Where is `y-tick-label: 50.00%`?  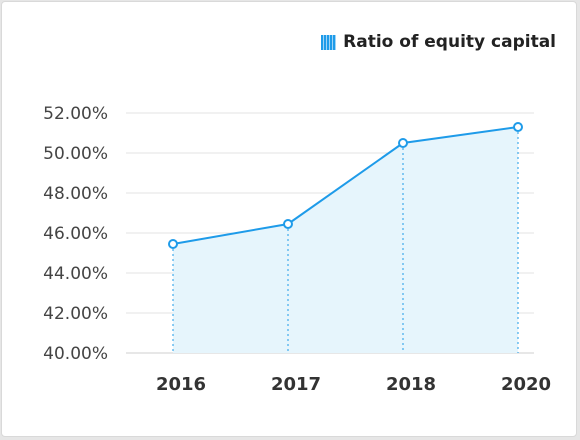 y-tick-label: 50.00% is located at coordinates (75, 154).